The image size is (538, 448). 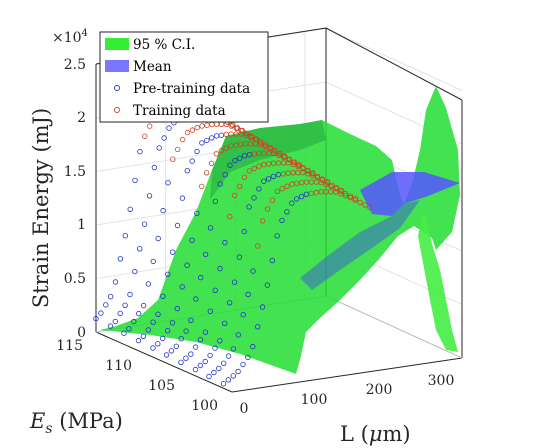 I want to click on x-tick-label: 100, so click(x=314, y=400).